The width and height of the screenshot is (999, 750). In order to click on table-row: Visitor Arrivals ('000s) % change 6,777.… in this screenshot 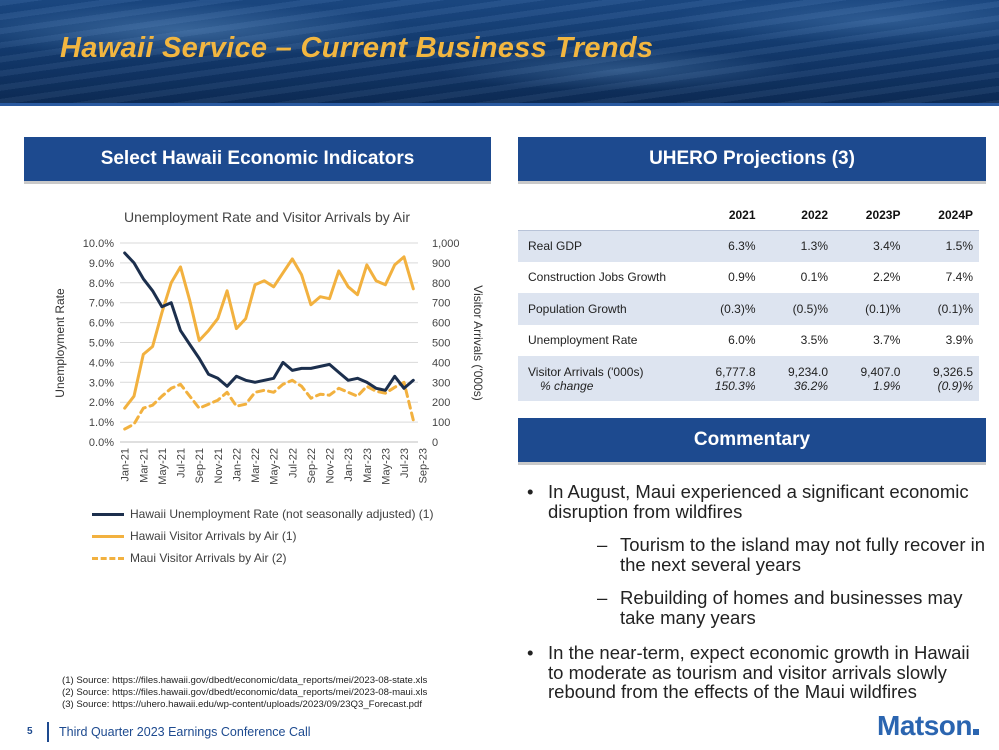, I will do `click(748, 378)`.